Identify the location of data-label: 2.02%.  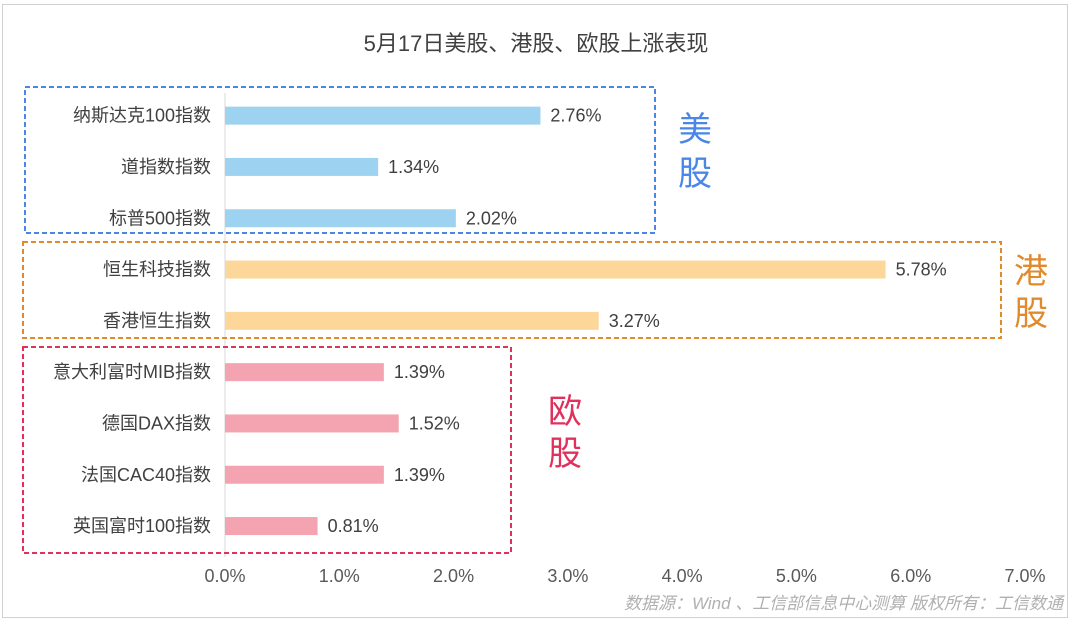
(491, 218).